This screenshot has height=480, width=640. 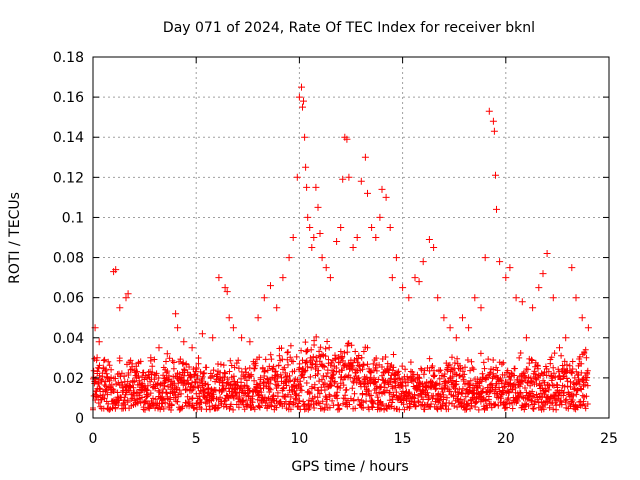 I want to click on x-tick-label: 0, so click(x=93, y=439).